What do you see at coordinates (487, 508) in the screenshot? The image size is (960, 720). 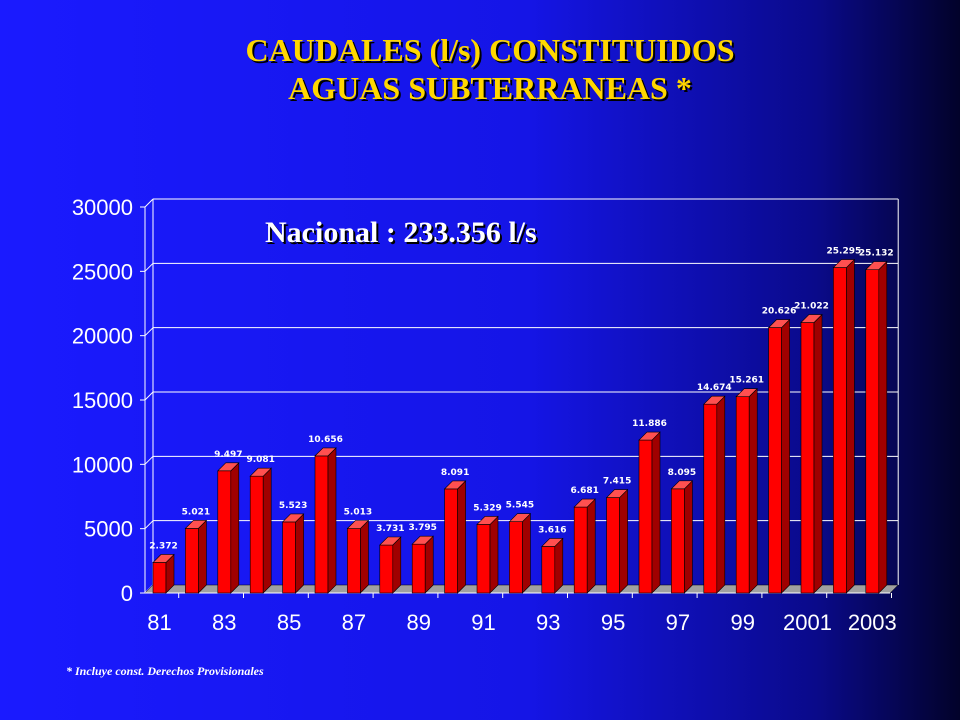 I see `data-label: 5.329` at bounding box center [487, 508].